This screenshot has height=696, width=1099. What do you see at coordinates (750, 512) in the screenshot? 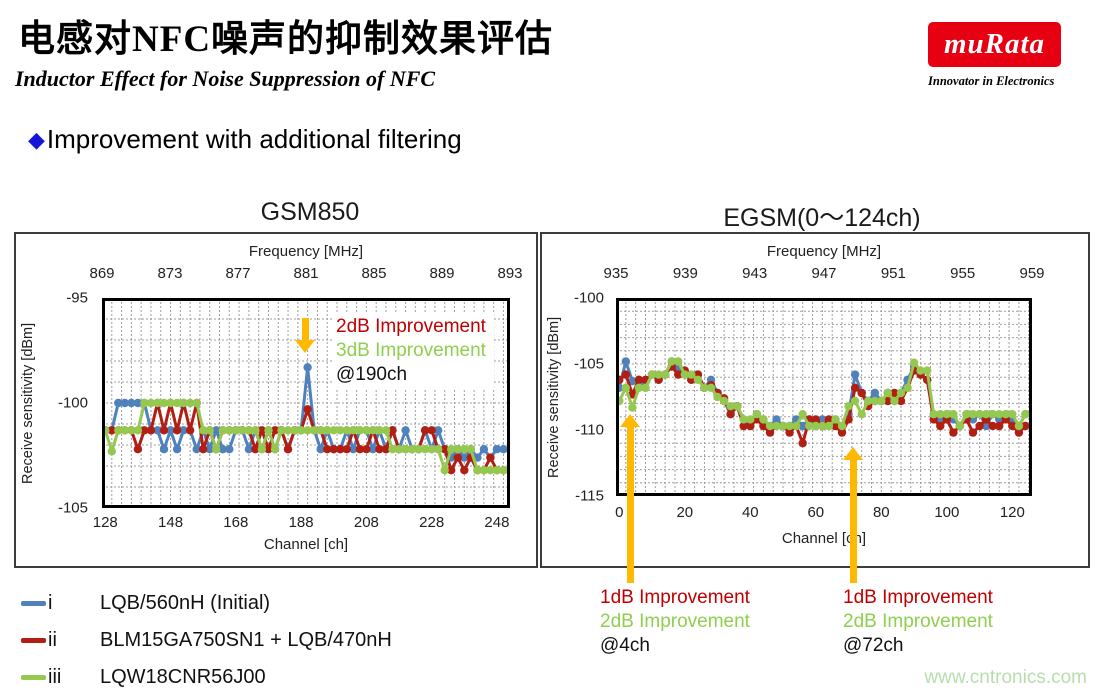
I see `axis-tick-label: 40` at bounding box center [750, 512].